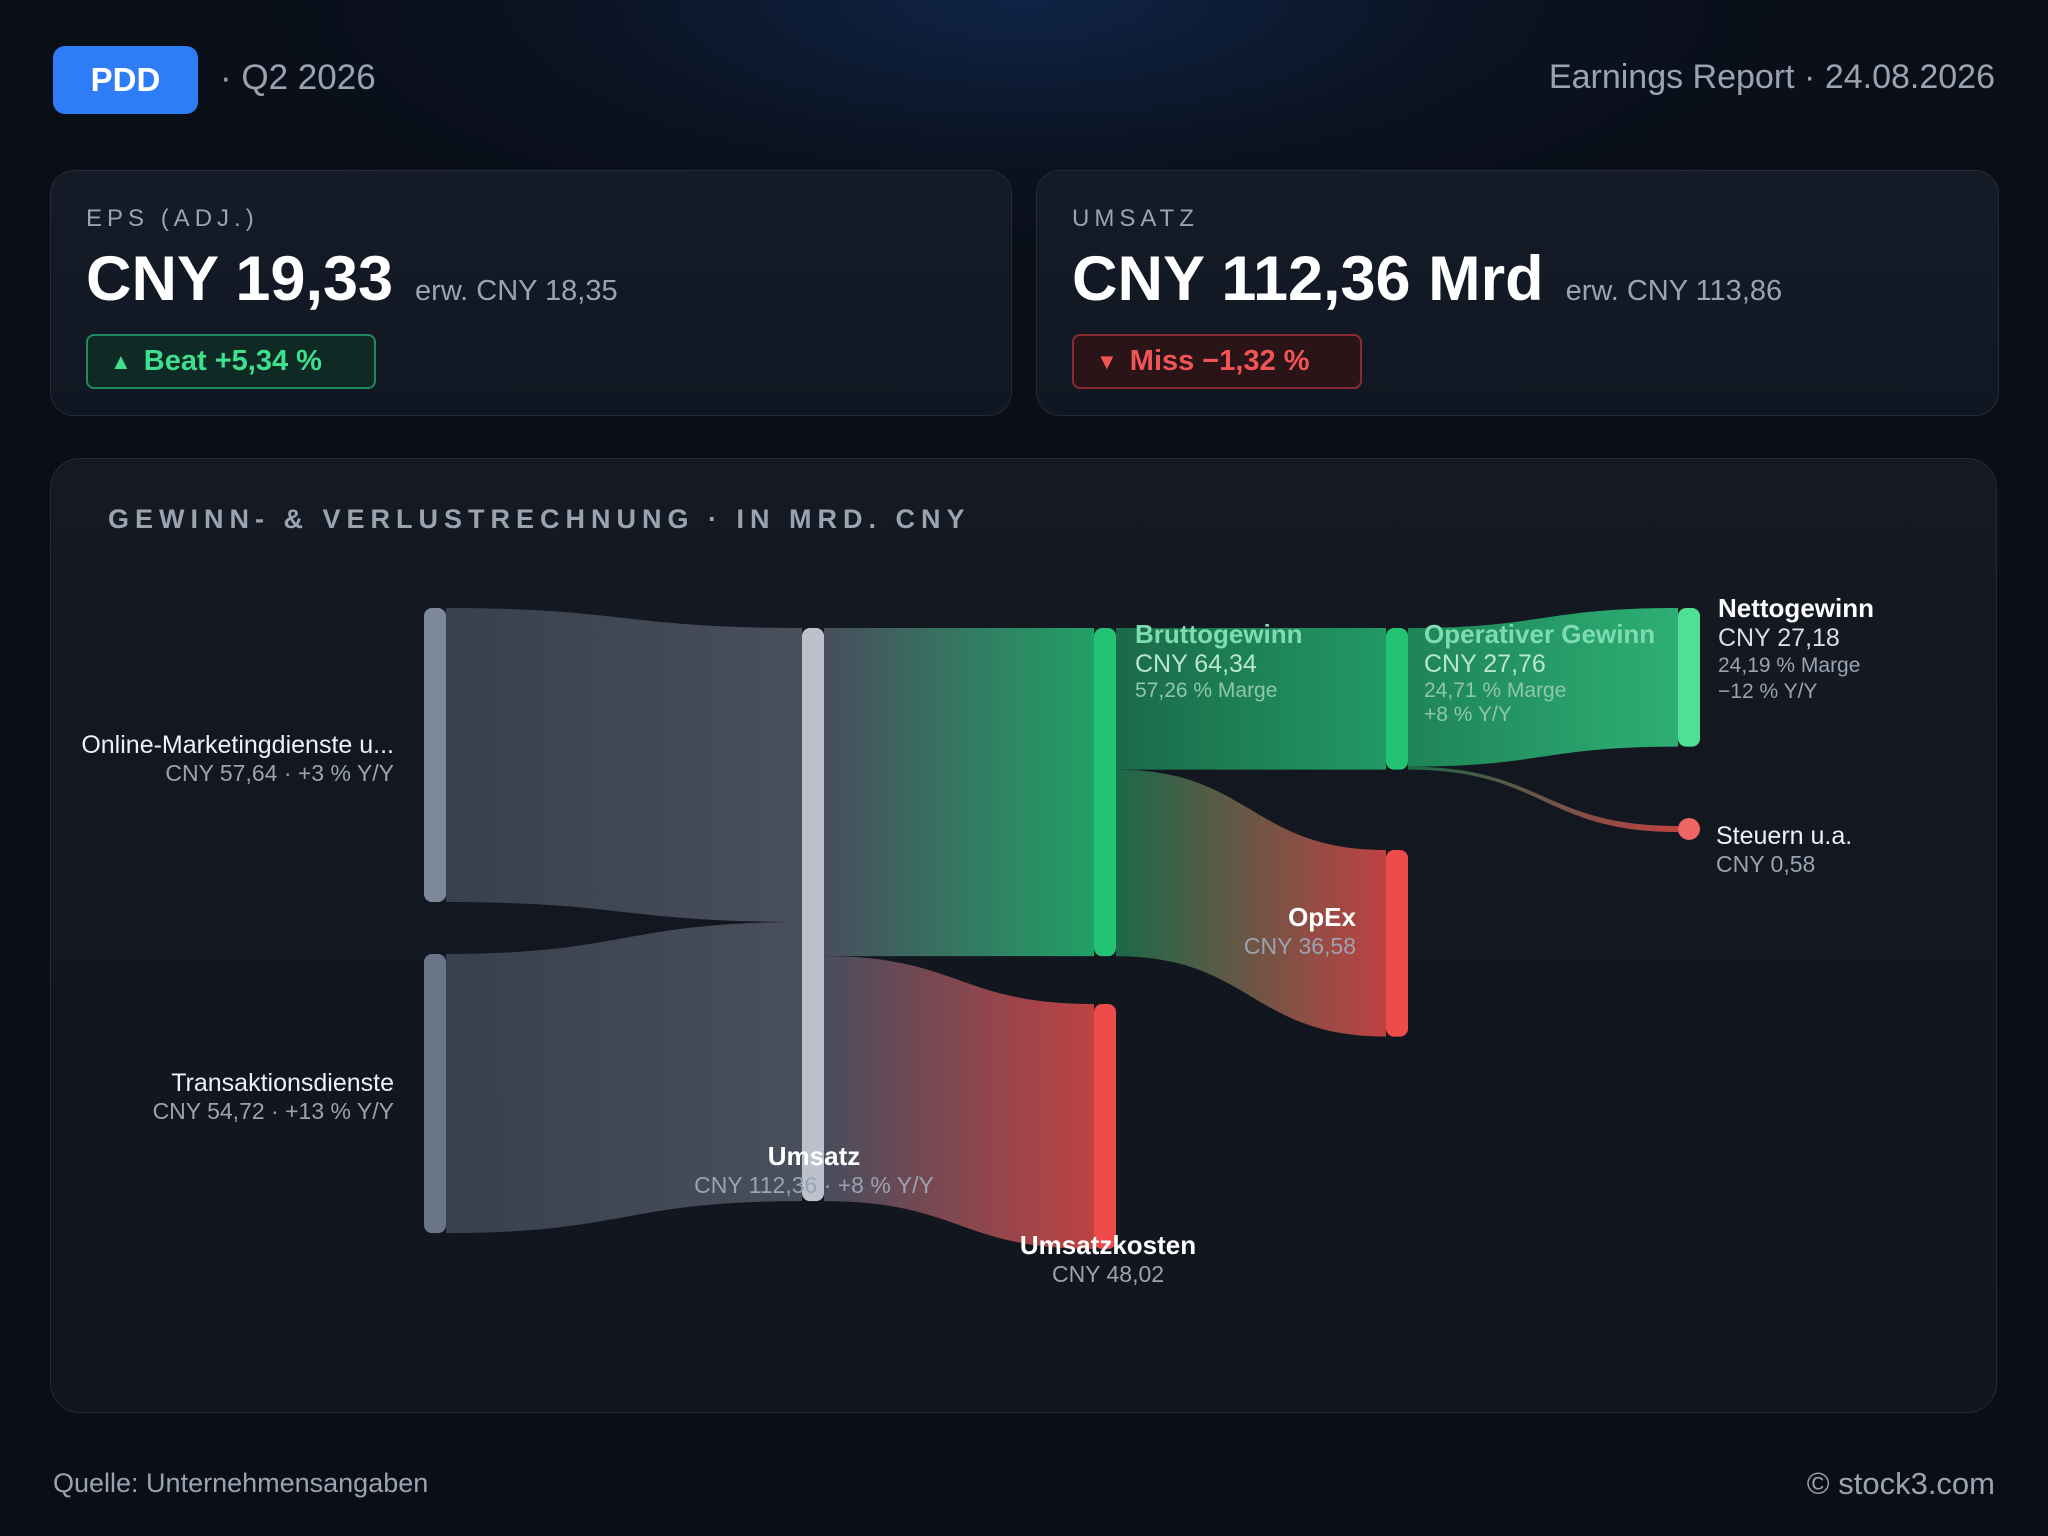  Describe the element at coordinates (814, 1156) in the screenshot. I see `umsatz-name: Umsatz` at that location.